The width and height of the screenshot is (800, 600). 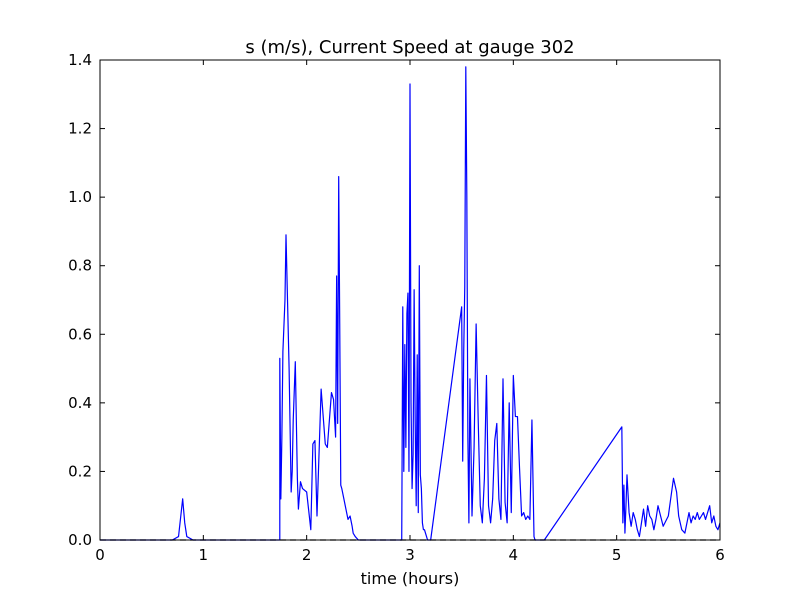 What do you see at coordinates (410, 578) in the screenshot?
I see `x-axis-label: time (hours)` at bounding box center [410, 578].